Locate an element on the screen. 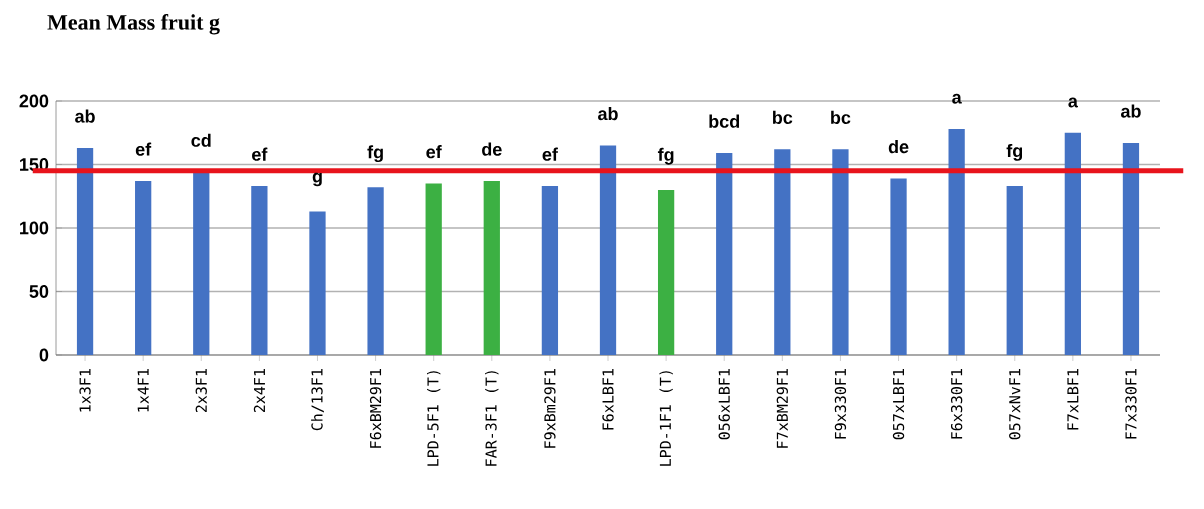  x-tick-label: 056xLBF1 is located at coordinates (724, 404).